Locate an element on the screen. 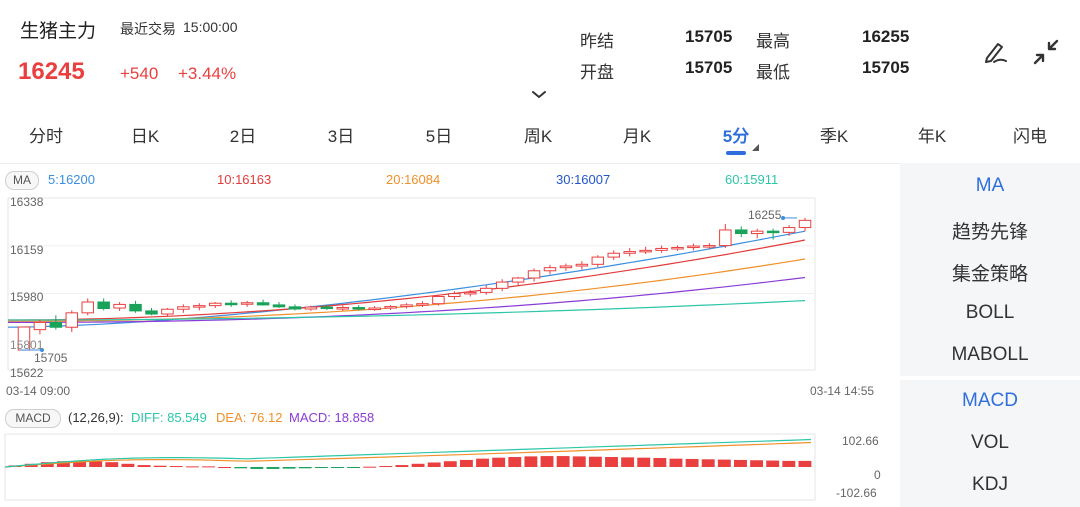  last-trade-label: 最近交易 is located at coordinates (148, 29).